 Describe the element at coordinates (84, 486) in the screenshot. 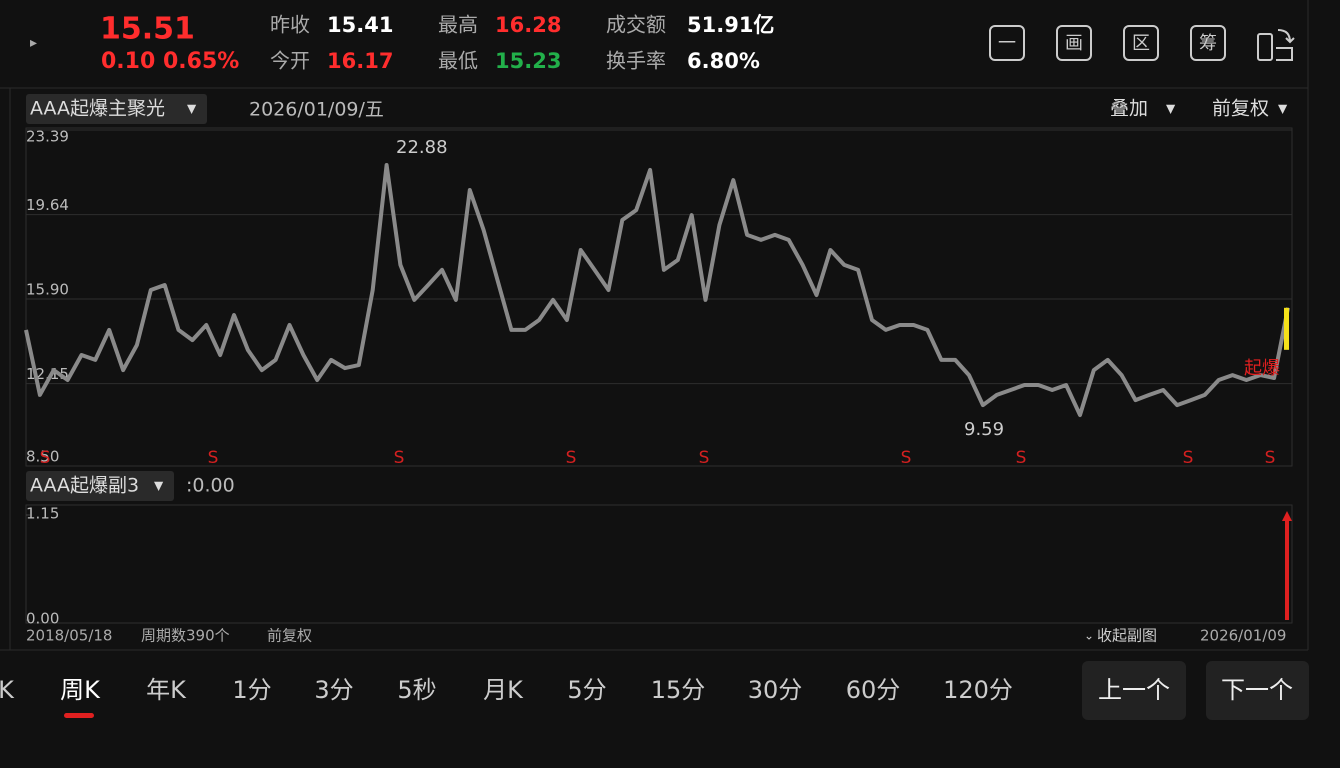

I see `sub-indicator-name: AAA起爆副3` at that location.